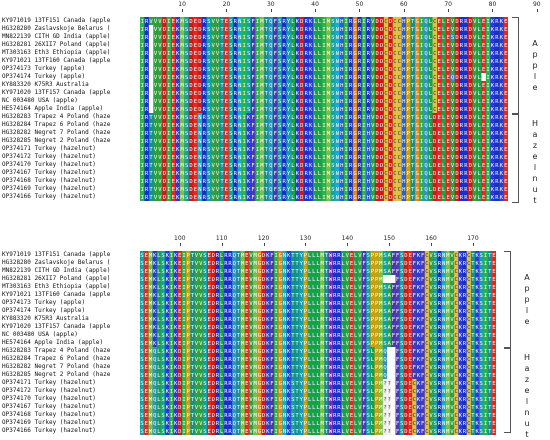 The width and height of the screenshot is (550, 440). I want to click on residue-letter: M, so click(182, 158).